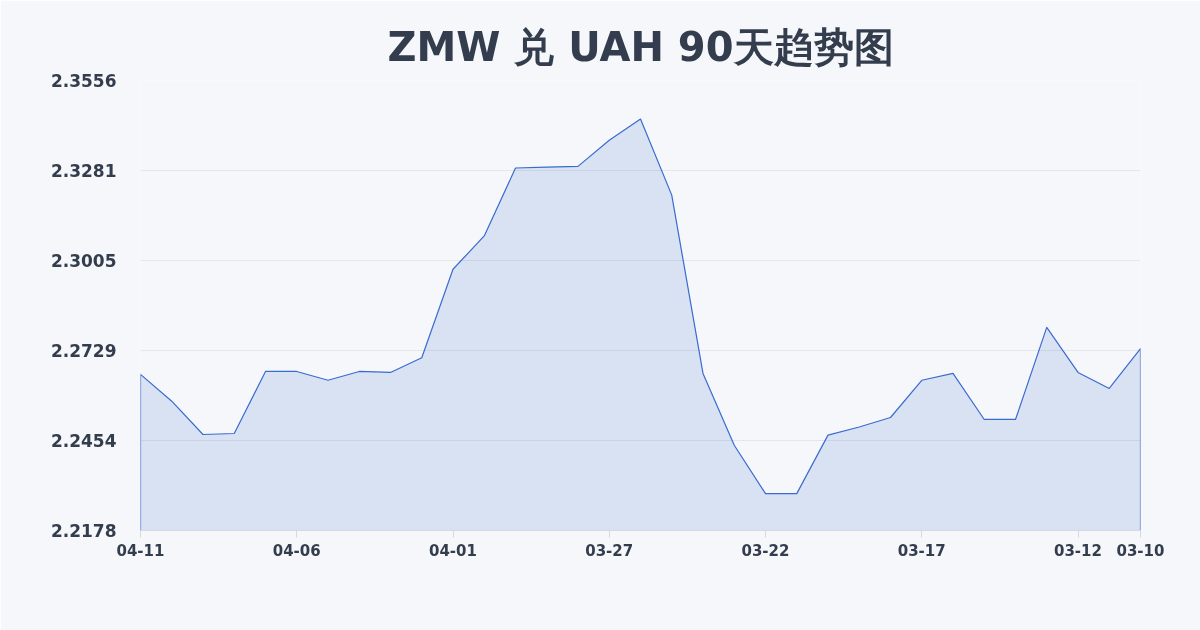 Image resolution: width=1200 pixels, height=630 pixels. I want to click on y-tick-label: 2.3005, so click(83, 260).